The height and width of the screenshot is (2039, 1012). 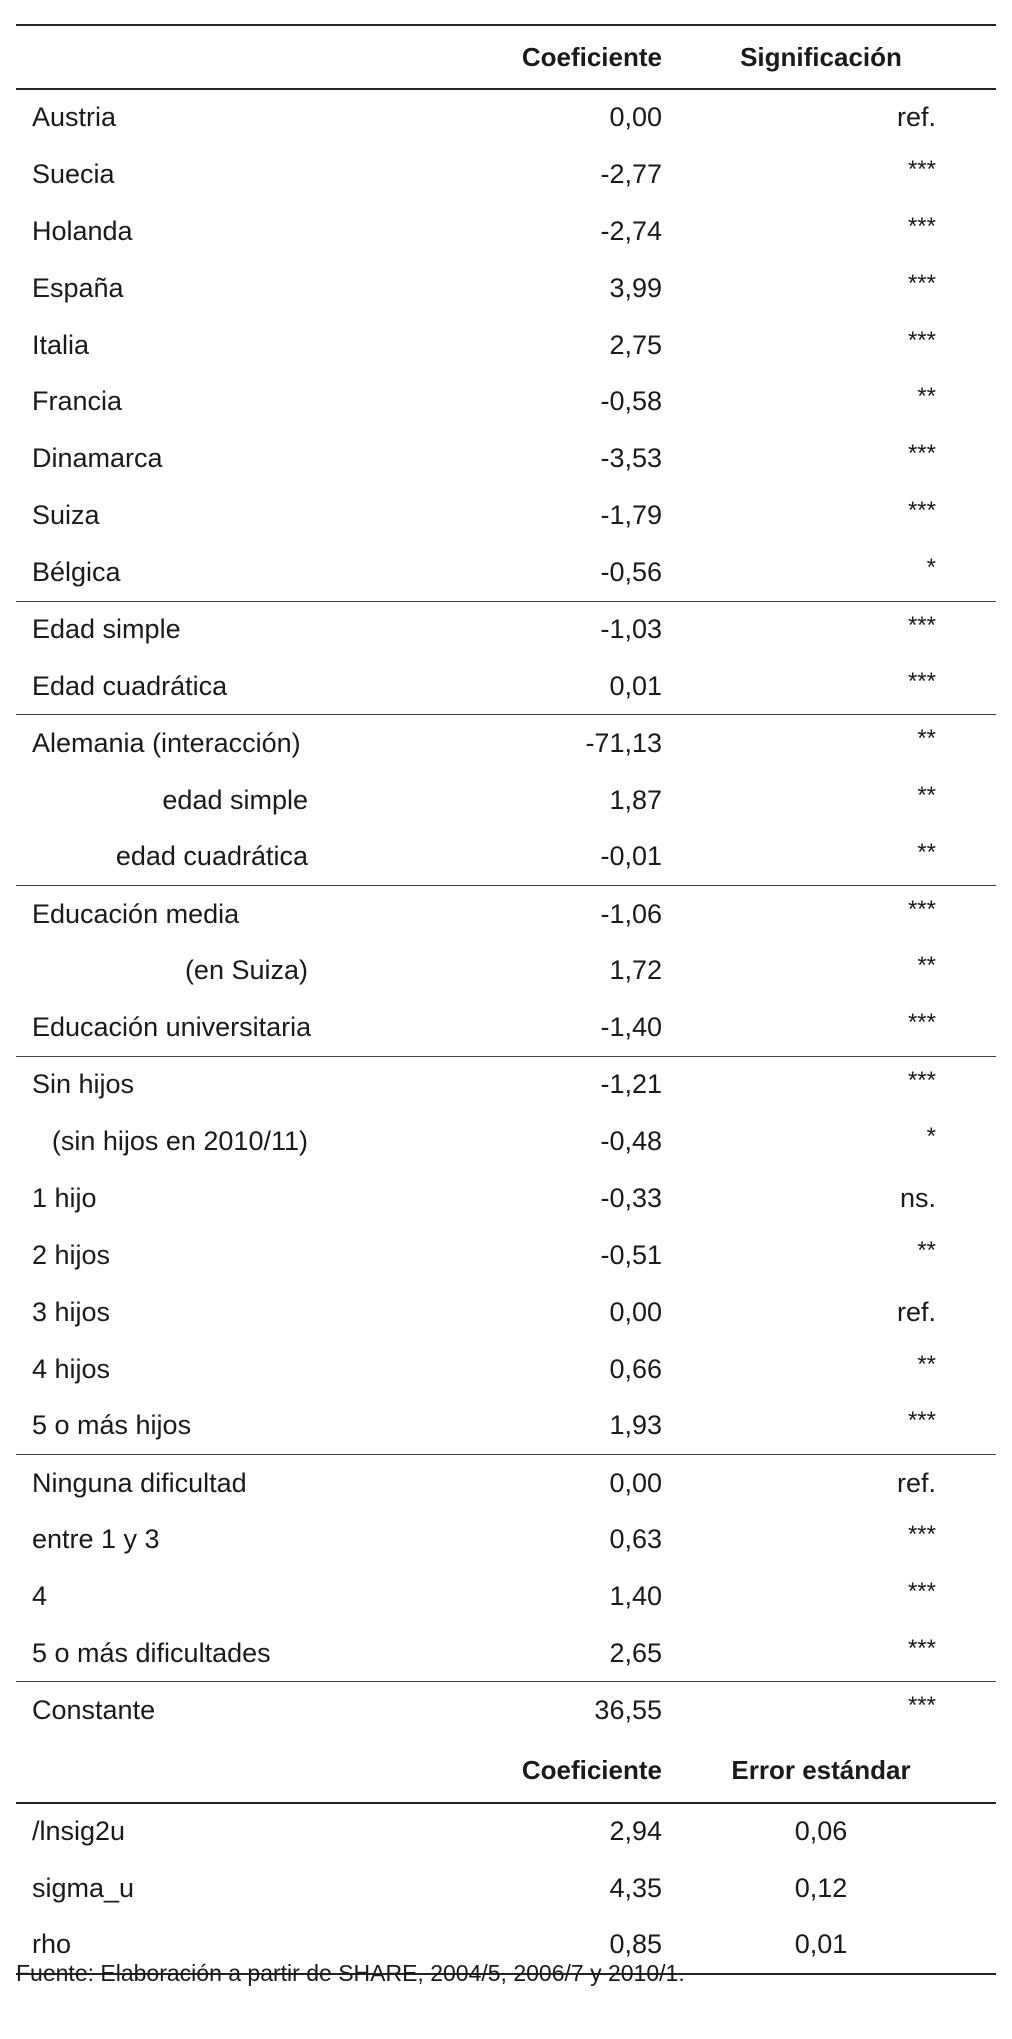 I want to click on coefficient-value: 0,85, so click(x=635, y=1944).